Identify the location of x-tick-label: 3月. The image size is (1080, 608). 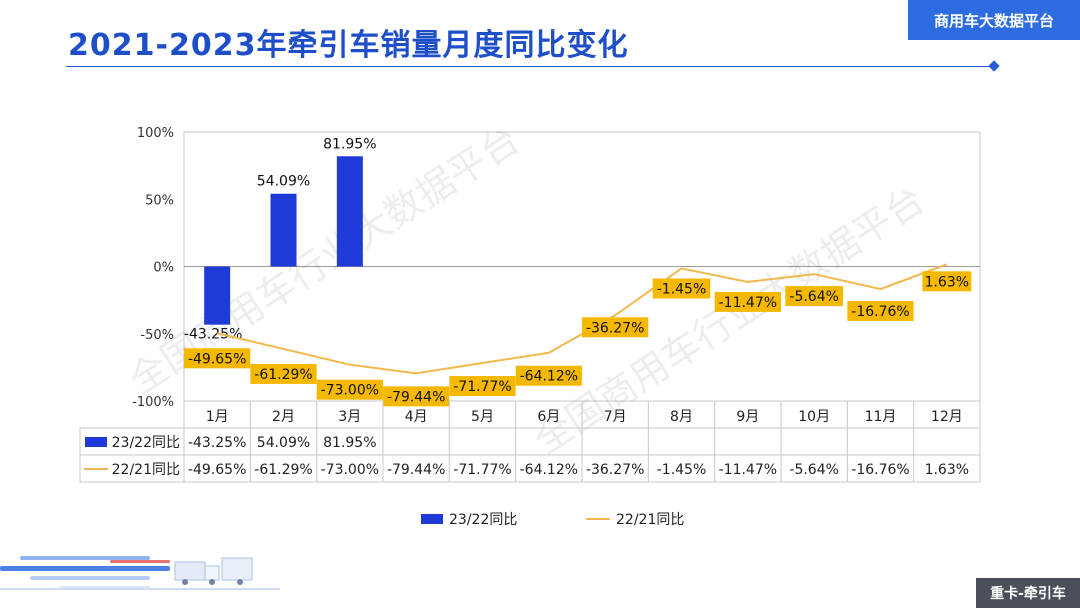
(349, 417).